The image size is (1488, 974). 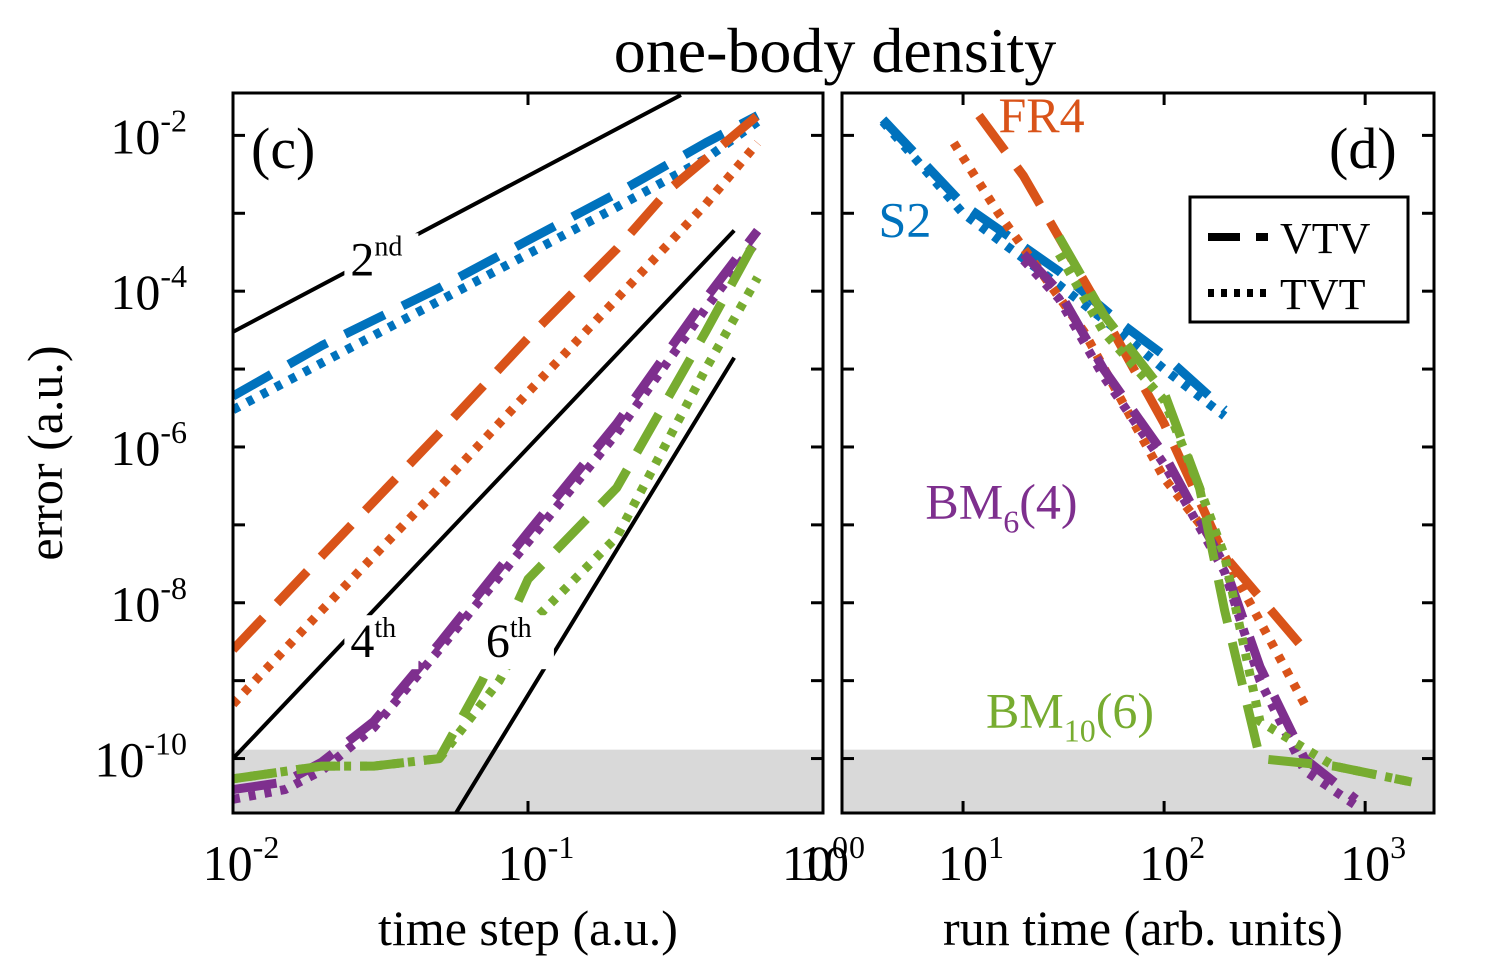 I want to click on y-tick-label: 10⁻⁶, so click(x=148, y=445).